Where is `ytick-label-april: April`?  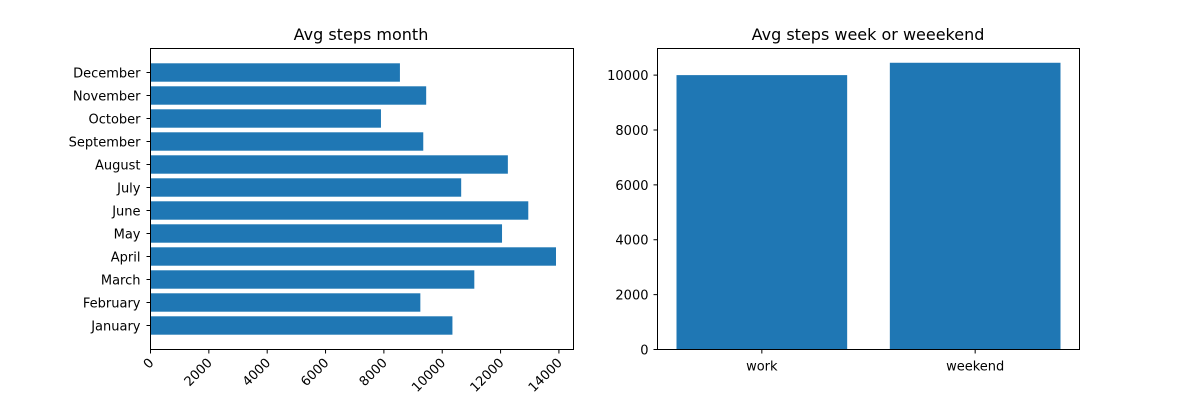
ytick-label-april: April is located at coordinates (126, 258).